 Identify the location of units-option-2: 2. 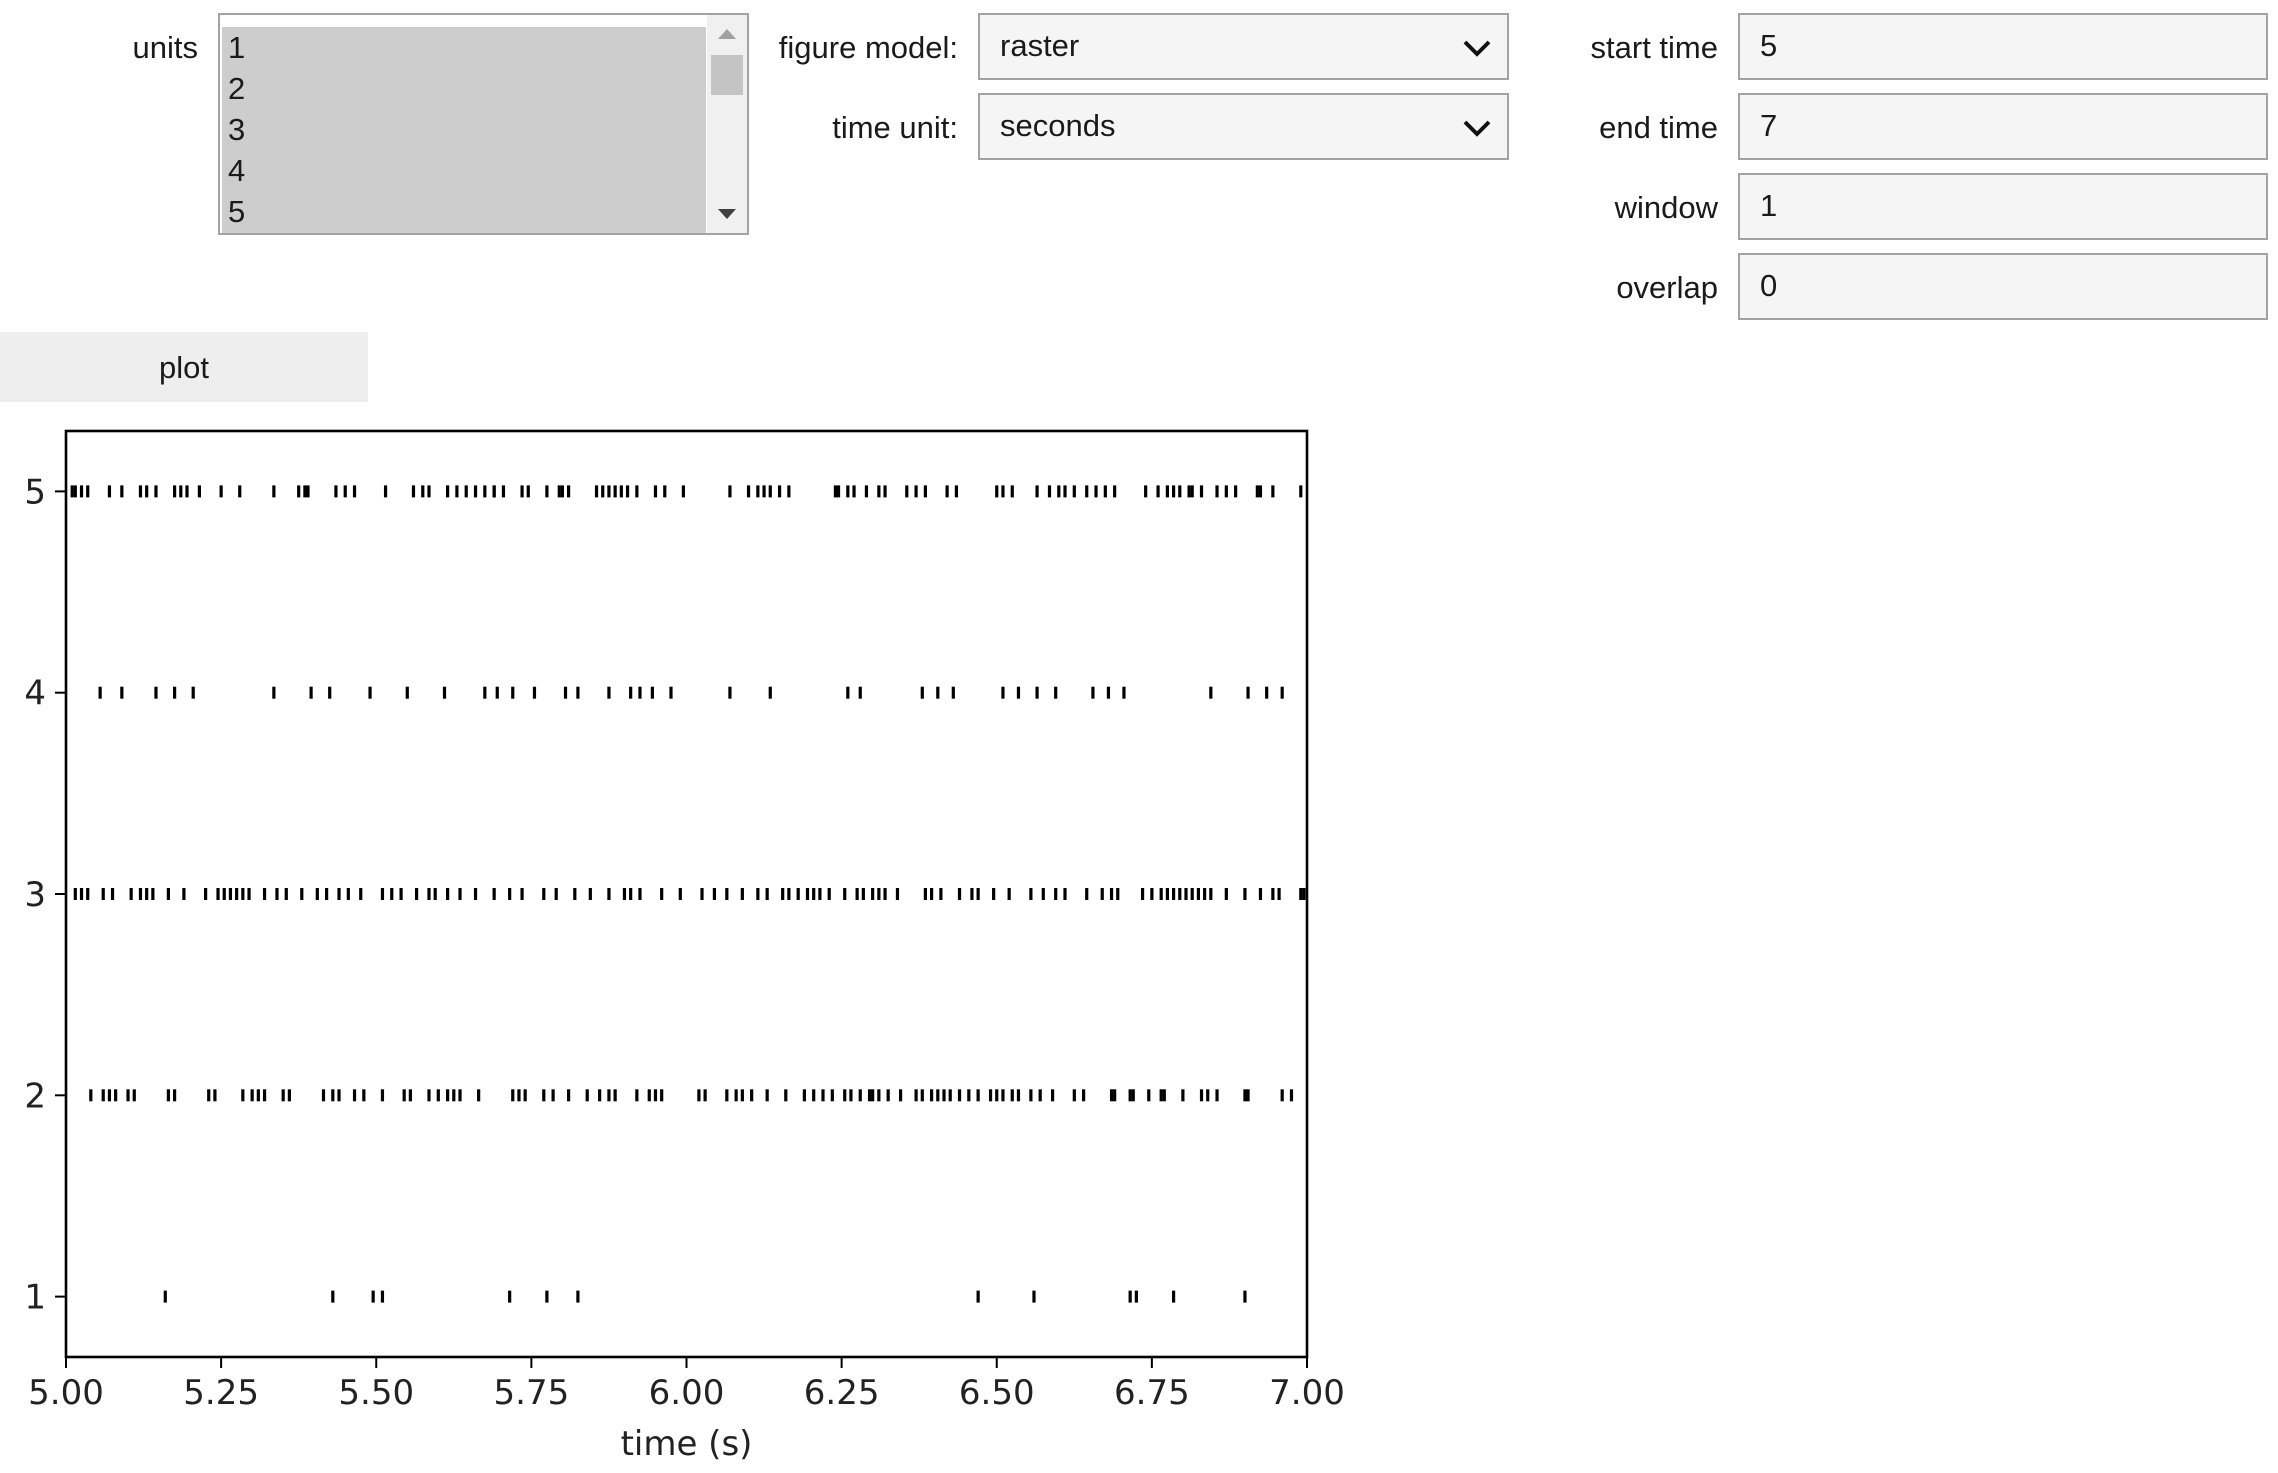
(237, 88).